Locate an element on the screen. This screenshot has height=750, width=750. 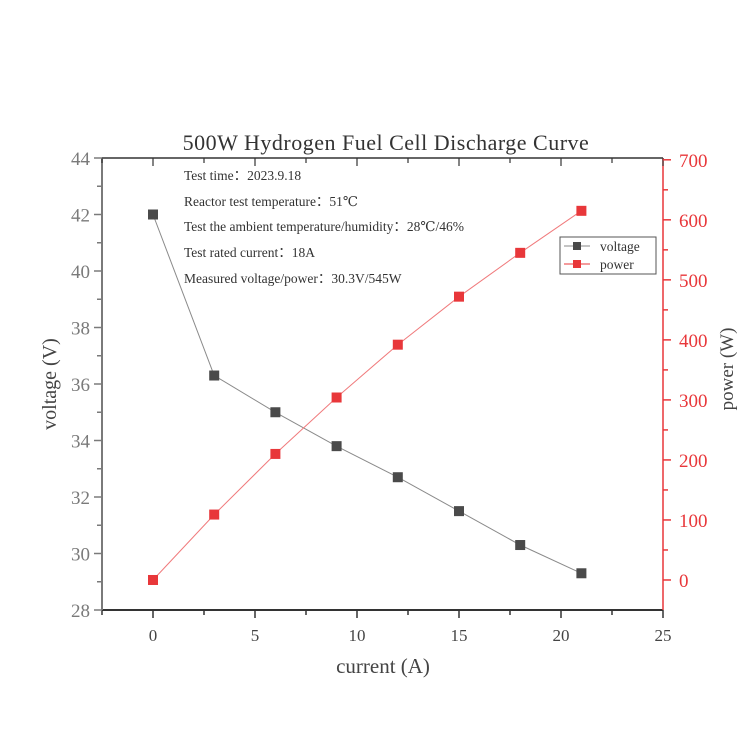
x-tick-label: 10 is located at coordinates (357, 635).